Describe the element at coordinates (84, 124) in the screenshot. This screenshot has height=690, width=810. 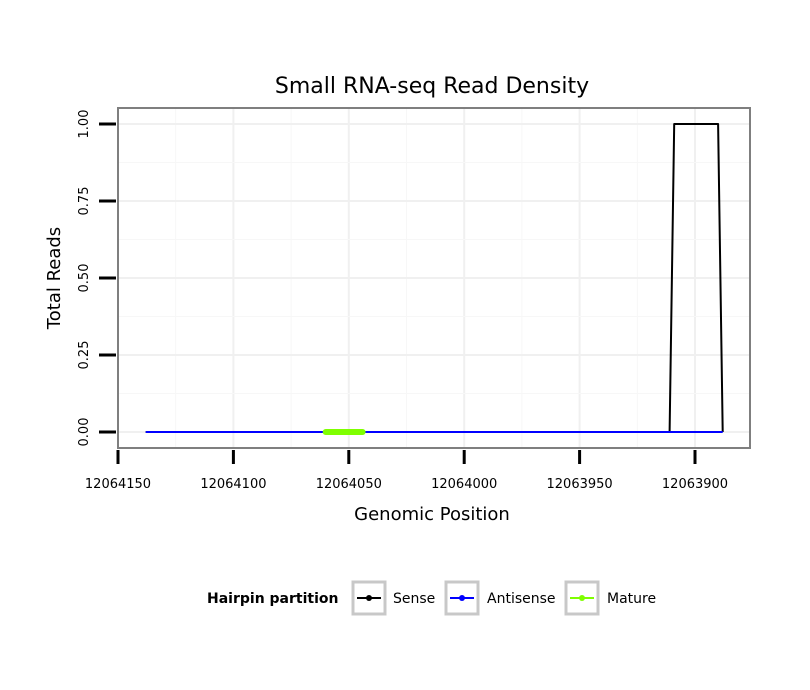
I see `y-tick-label: 1.00` at that location.